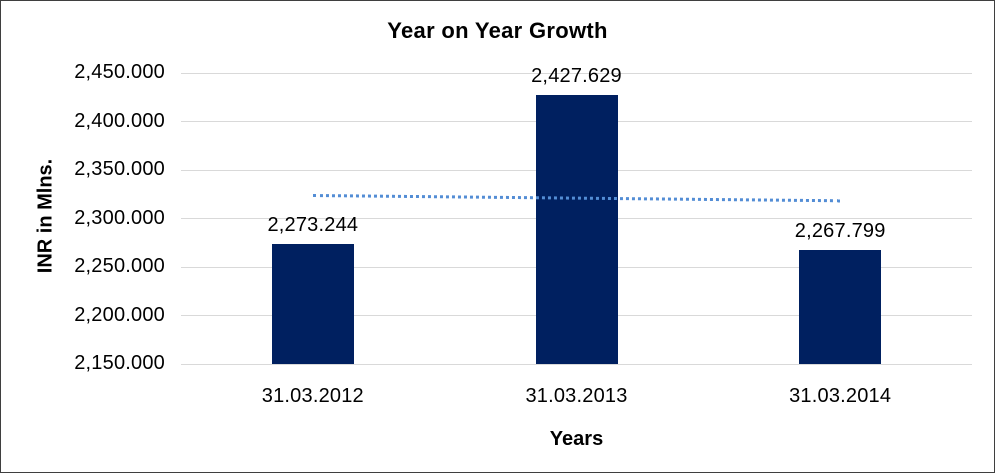 The width and height of the screenshot is (995, 473). I want to click on x-tick-label: 31.03.2014, so click(840, 396).